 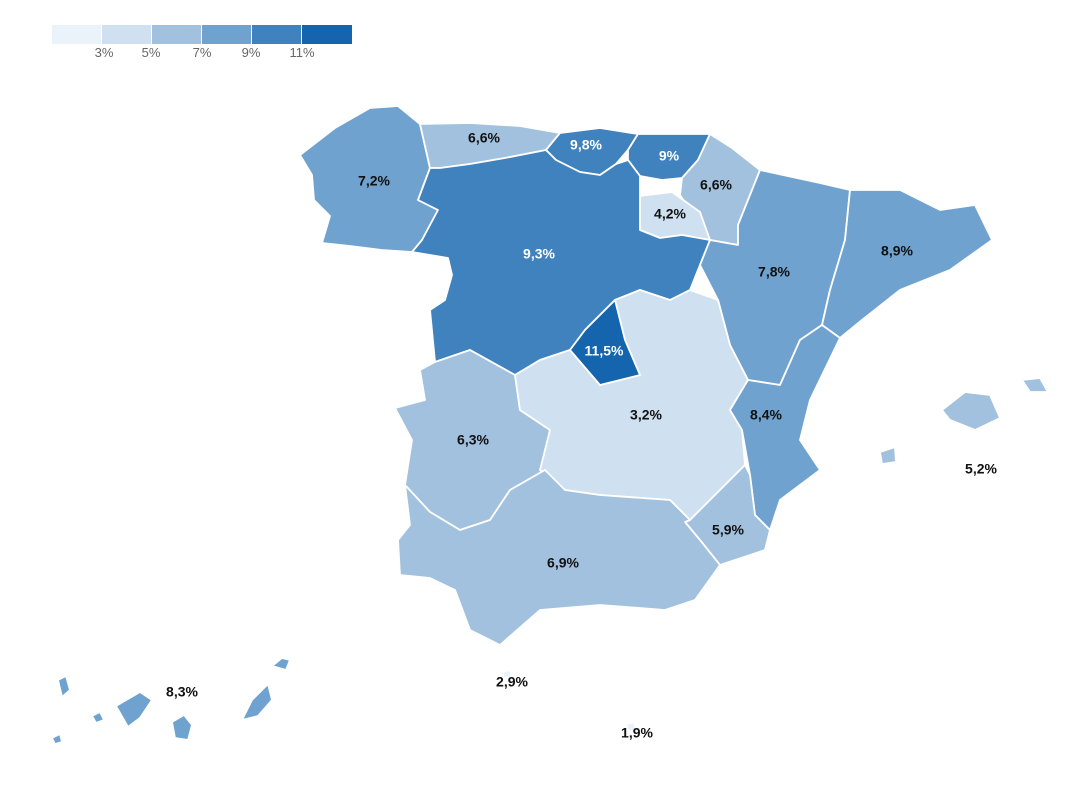 I want to click on legend-tick: 11%, so click(x=302, y=52).